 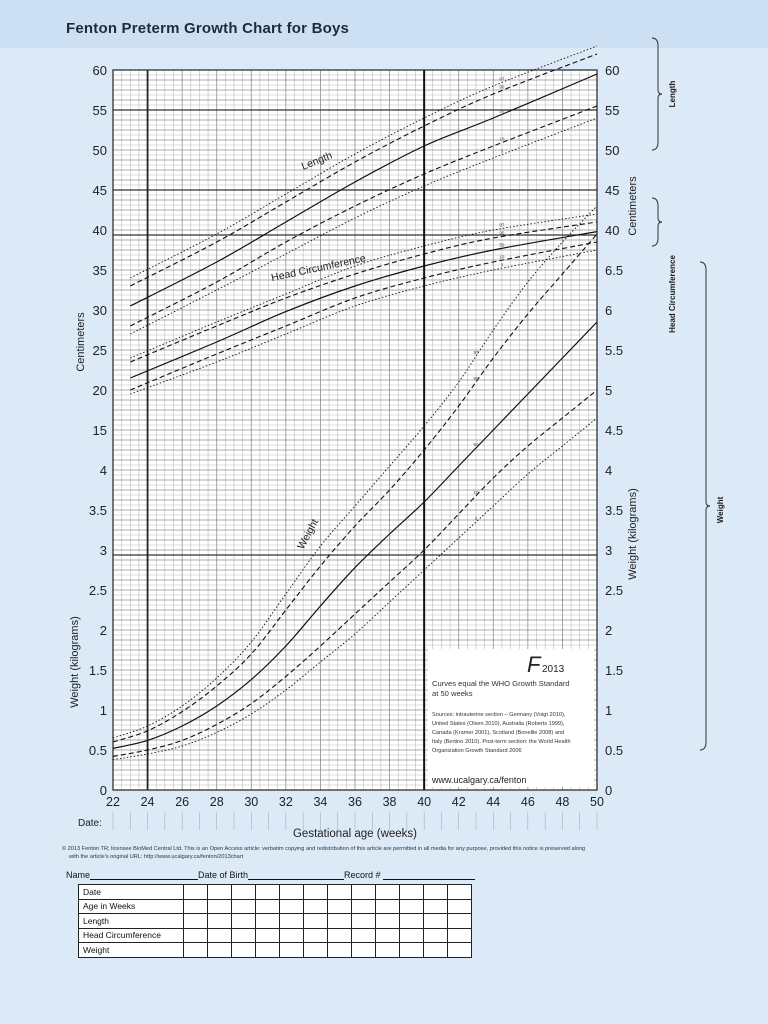 What do you see at coordinates (476, 492) in the screenshot?
I see `percentile-label: 10` at bounding box center [476, 492].